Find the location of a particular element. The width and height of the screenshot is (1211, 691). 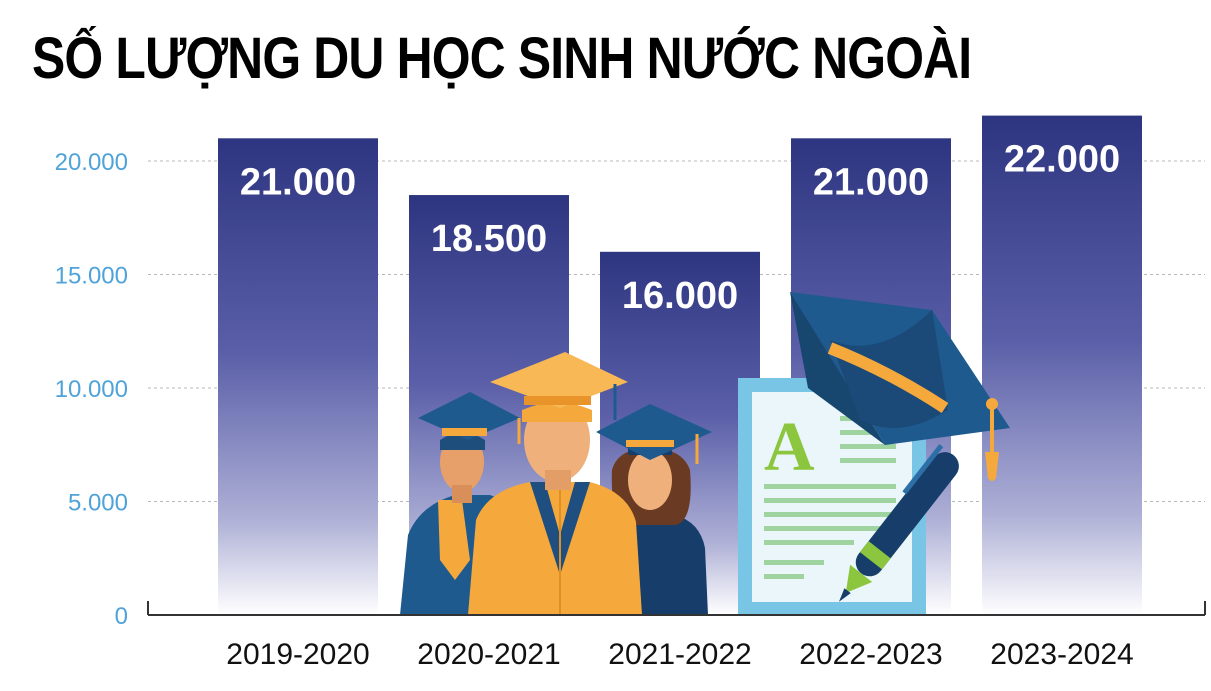

x-tick-label: 2019-2020 is located at coordinates (297, 654).